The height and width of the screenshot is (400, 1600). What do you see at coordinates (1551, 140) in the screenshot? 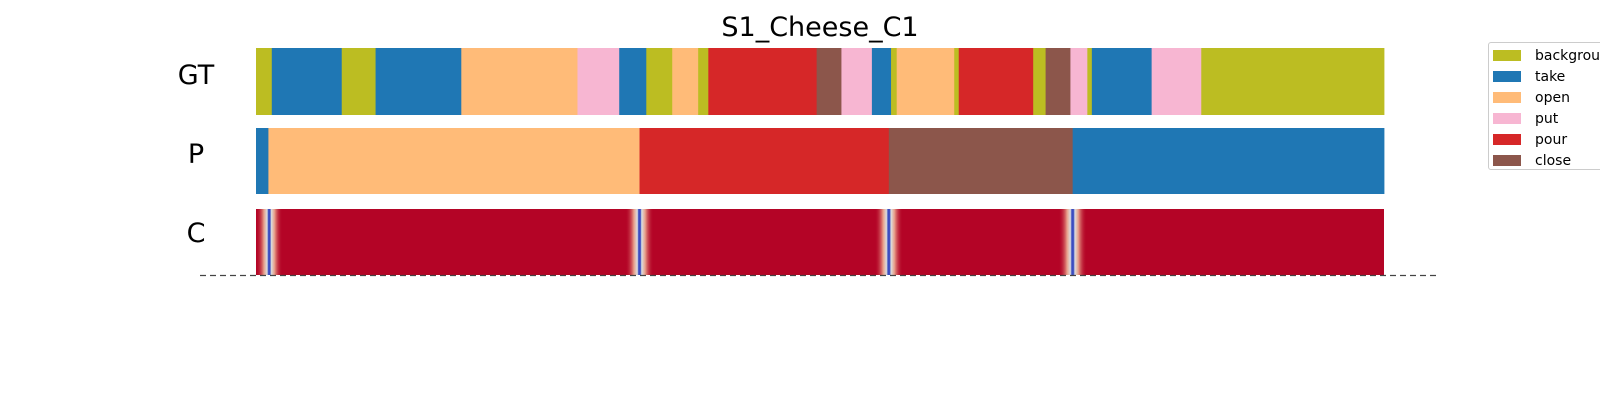
I see `legend-label-pour: pour` at bounding box center [1551, 140].